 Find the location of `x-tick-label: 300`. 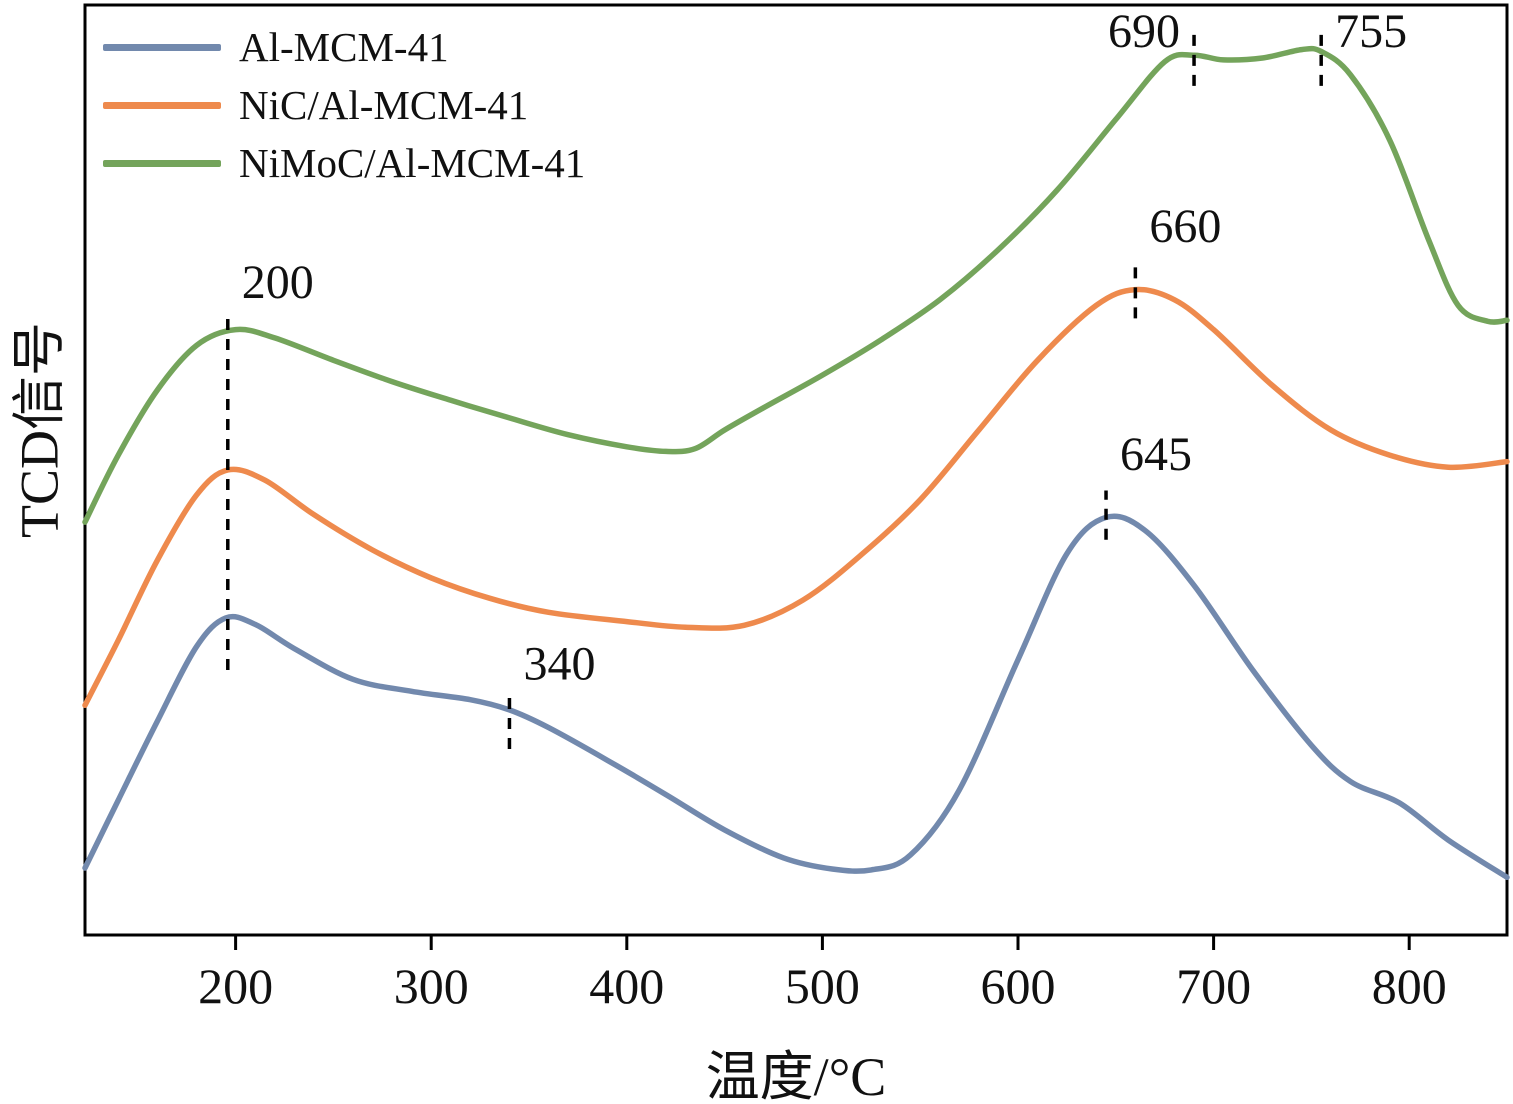

x-tick-label: 300 is located at coordinates (431, 986).